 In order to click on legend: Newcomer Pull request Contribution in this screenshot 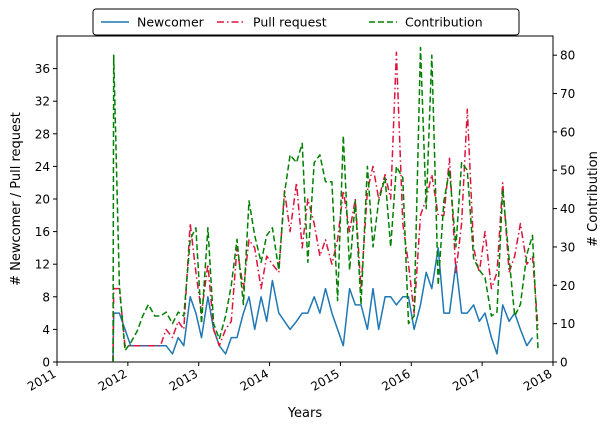, I will do `click(306, 22)`.